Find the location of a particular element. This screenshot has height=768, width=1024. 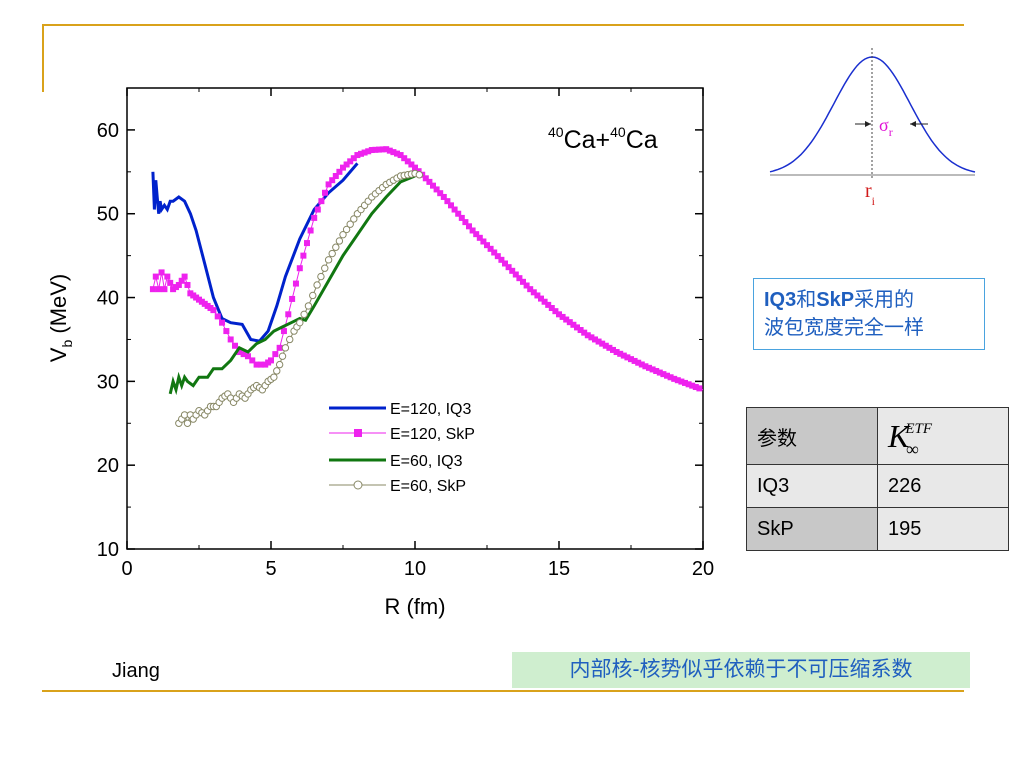

reaction-annotation: 40Ca+40Ca is located at coordinates (603, 139).